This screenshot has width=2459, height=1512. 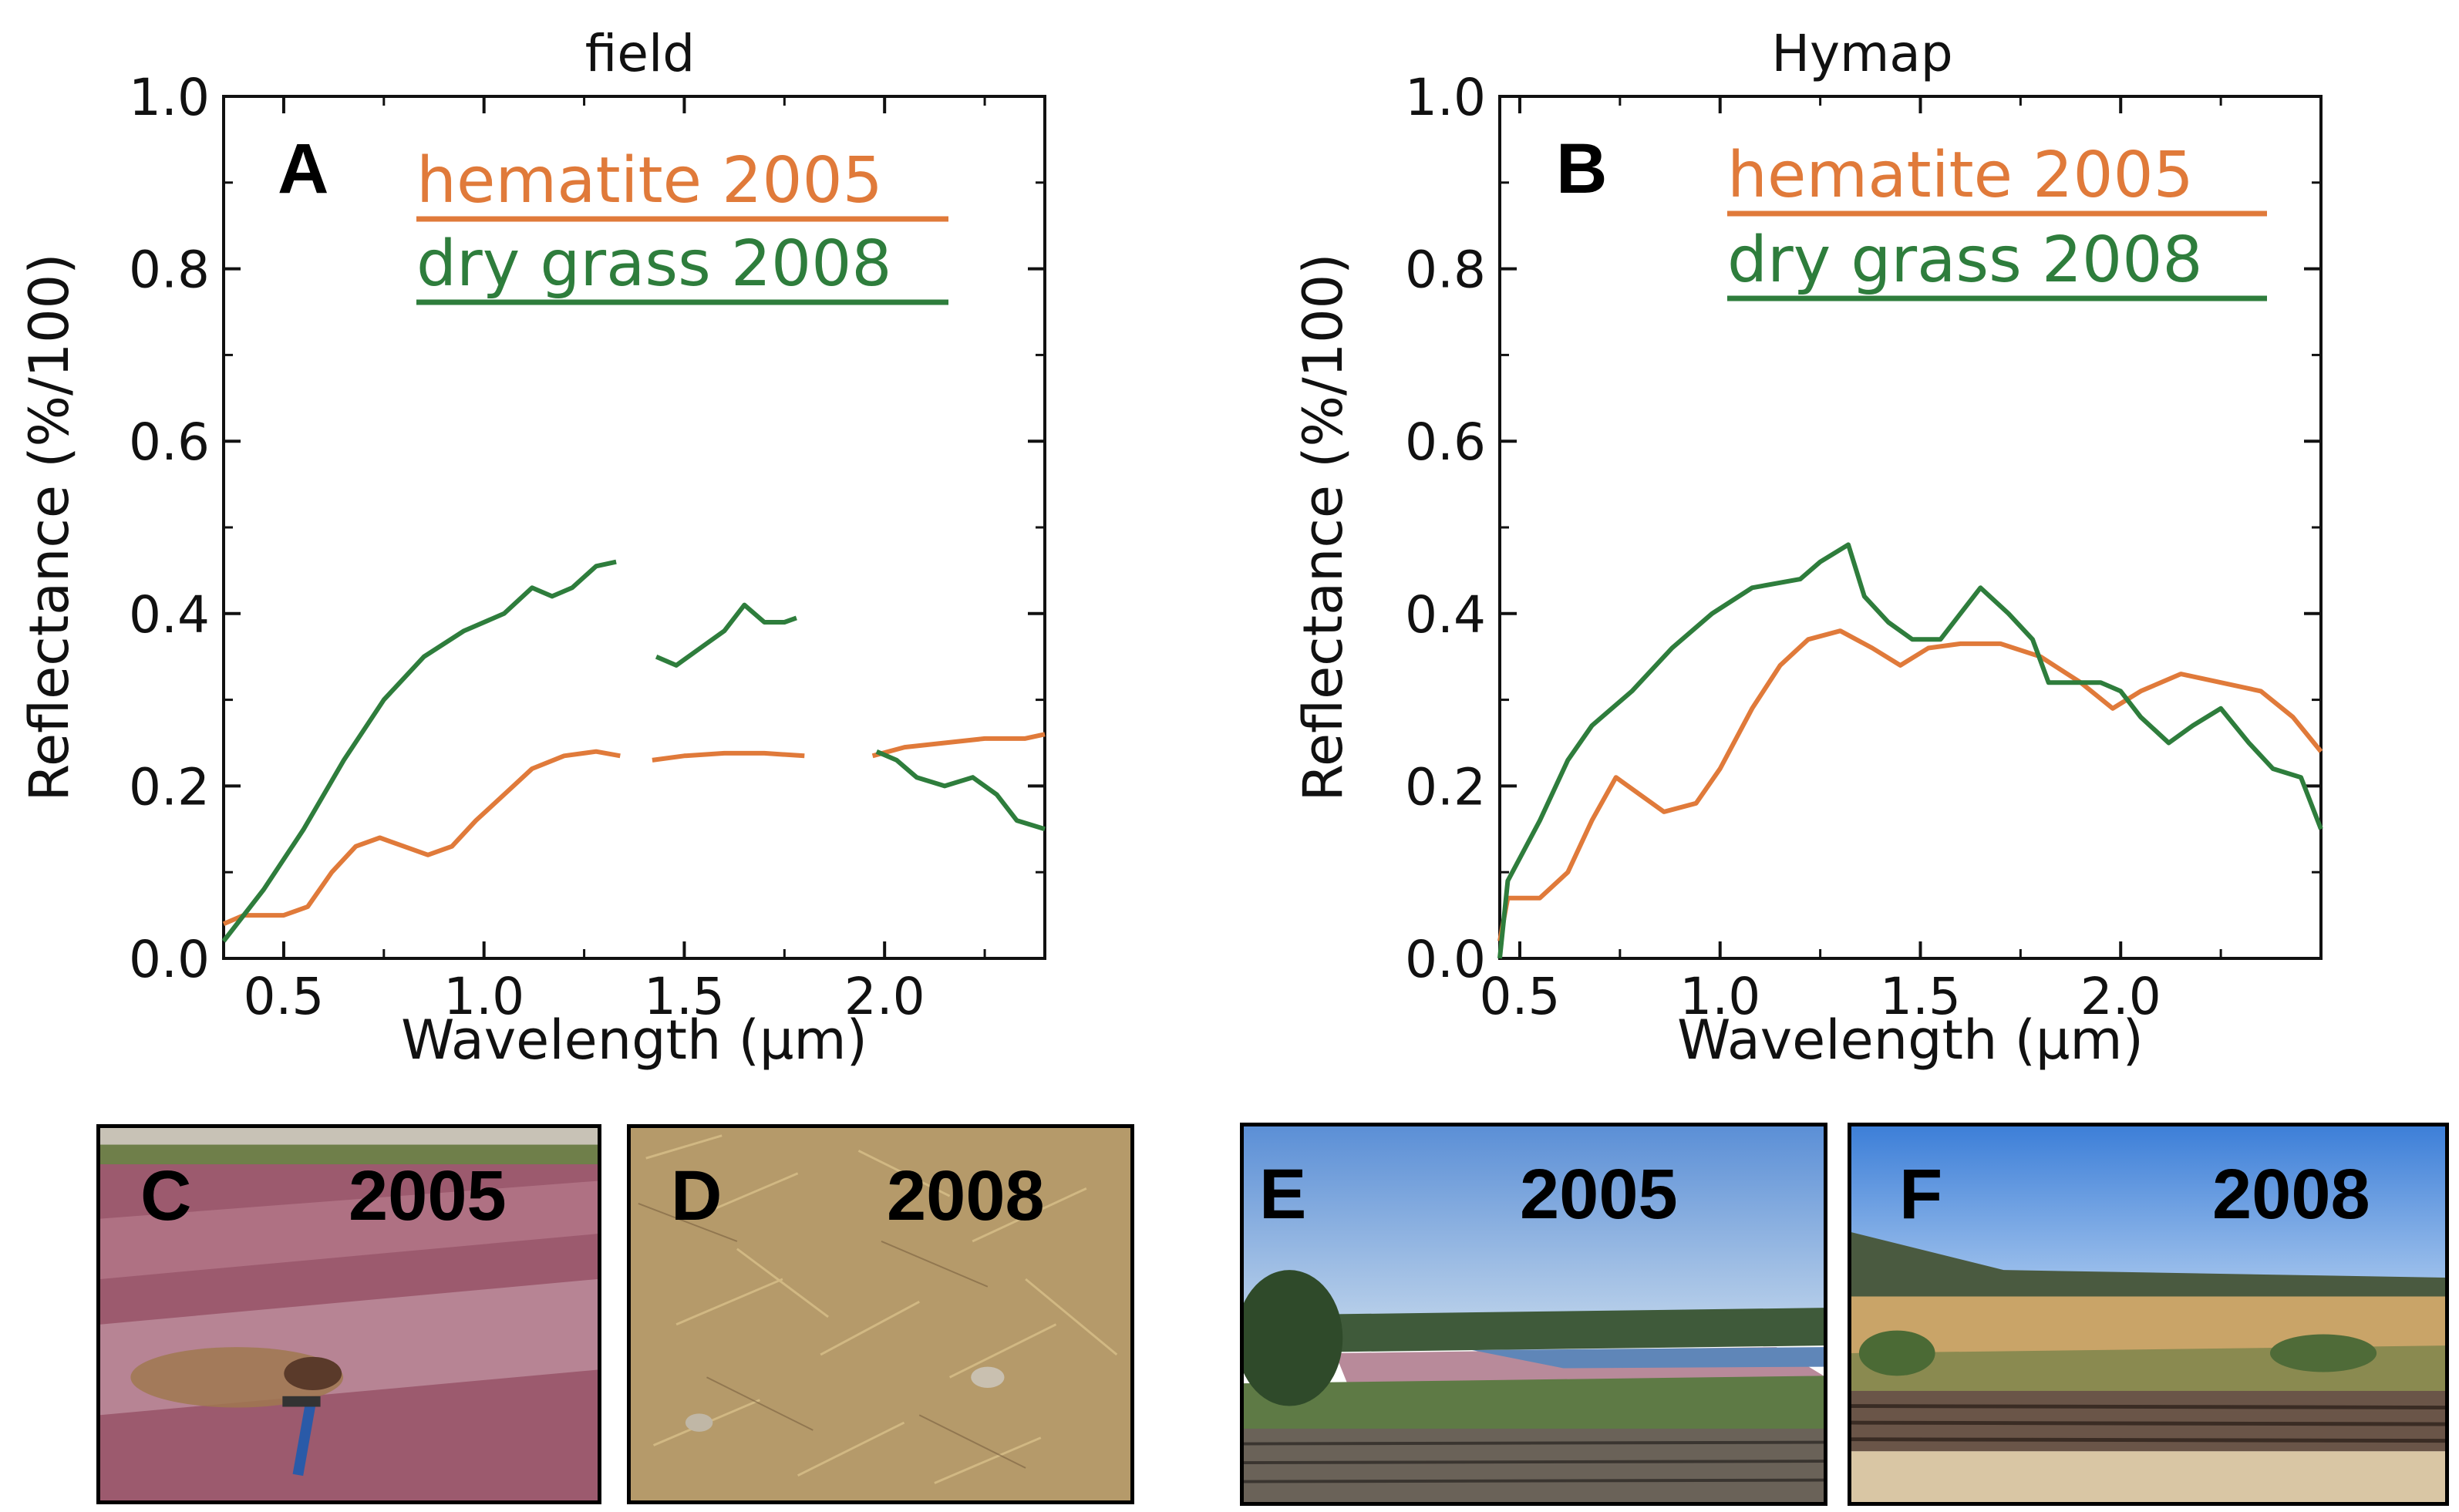 I want to click on photo-d-year: 2008, so click(x=966, y=1196).